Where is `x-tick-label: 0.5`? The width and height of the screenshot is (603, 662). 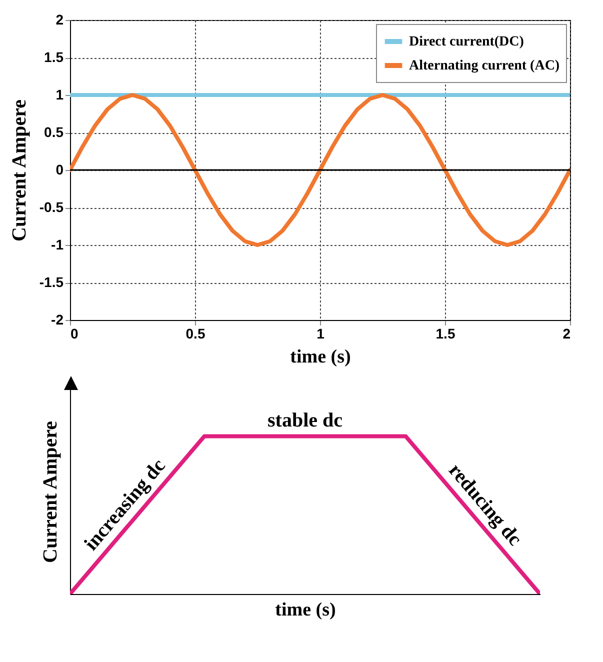
x-tick-label: 0.5 is located at coordinates (196, 334).